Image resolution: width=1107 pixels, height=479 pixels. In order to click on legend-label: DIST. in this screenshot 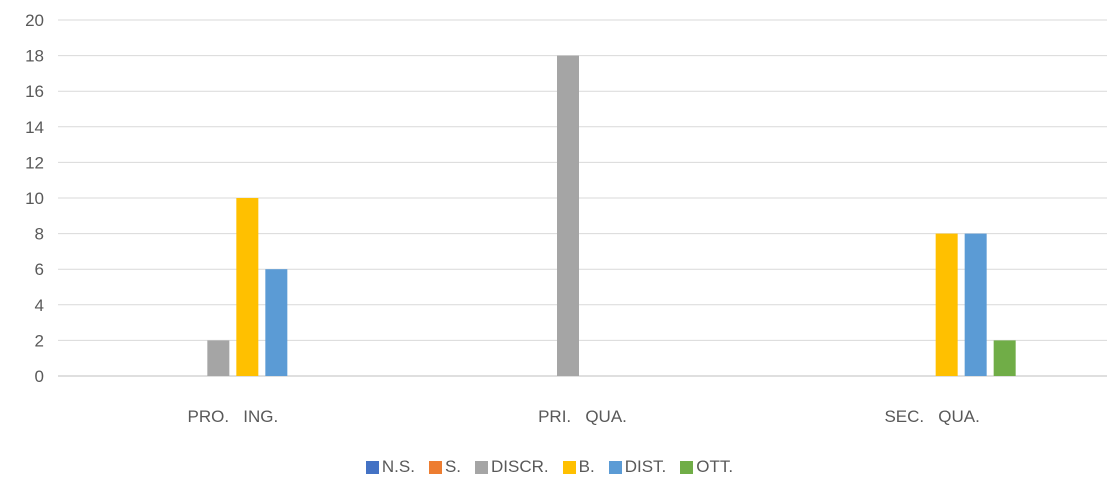, I will do `click(645, 466)`.